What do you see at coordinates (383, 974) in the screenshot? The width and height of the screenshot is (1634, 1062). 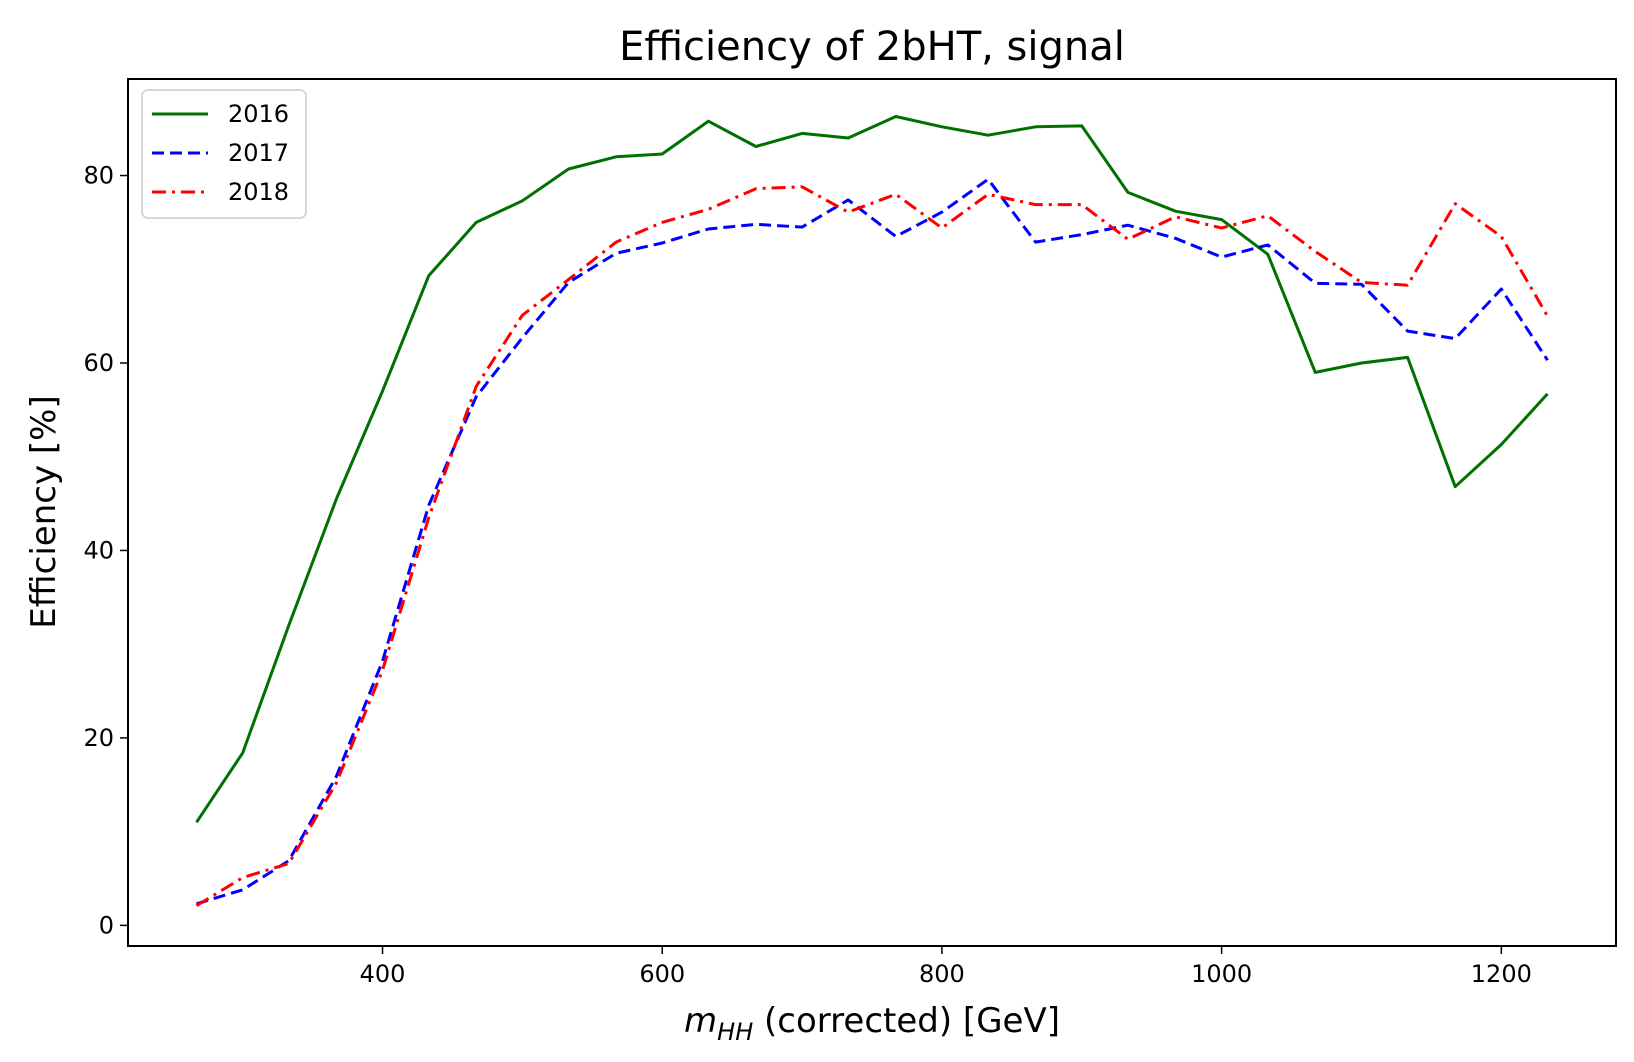 I see `x-tick-label: 400` at bounding box center [383, 974].